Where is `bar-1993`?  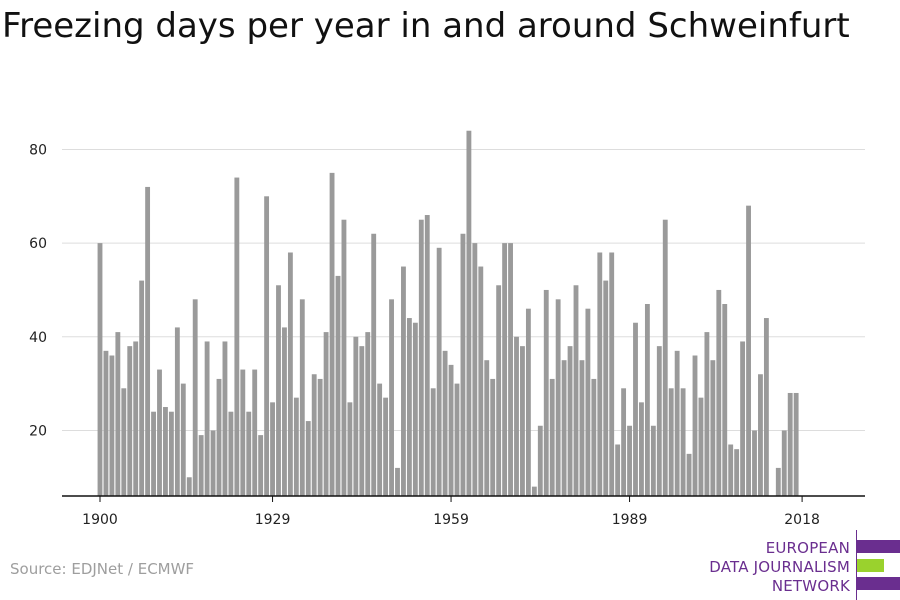
bar-1993 is located at coordinates (653, 460).